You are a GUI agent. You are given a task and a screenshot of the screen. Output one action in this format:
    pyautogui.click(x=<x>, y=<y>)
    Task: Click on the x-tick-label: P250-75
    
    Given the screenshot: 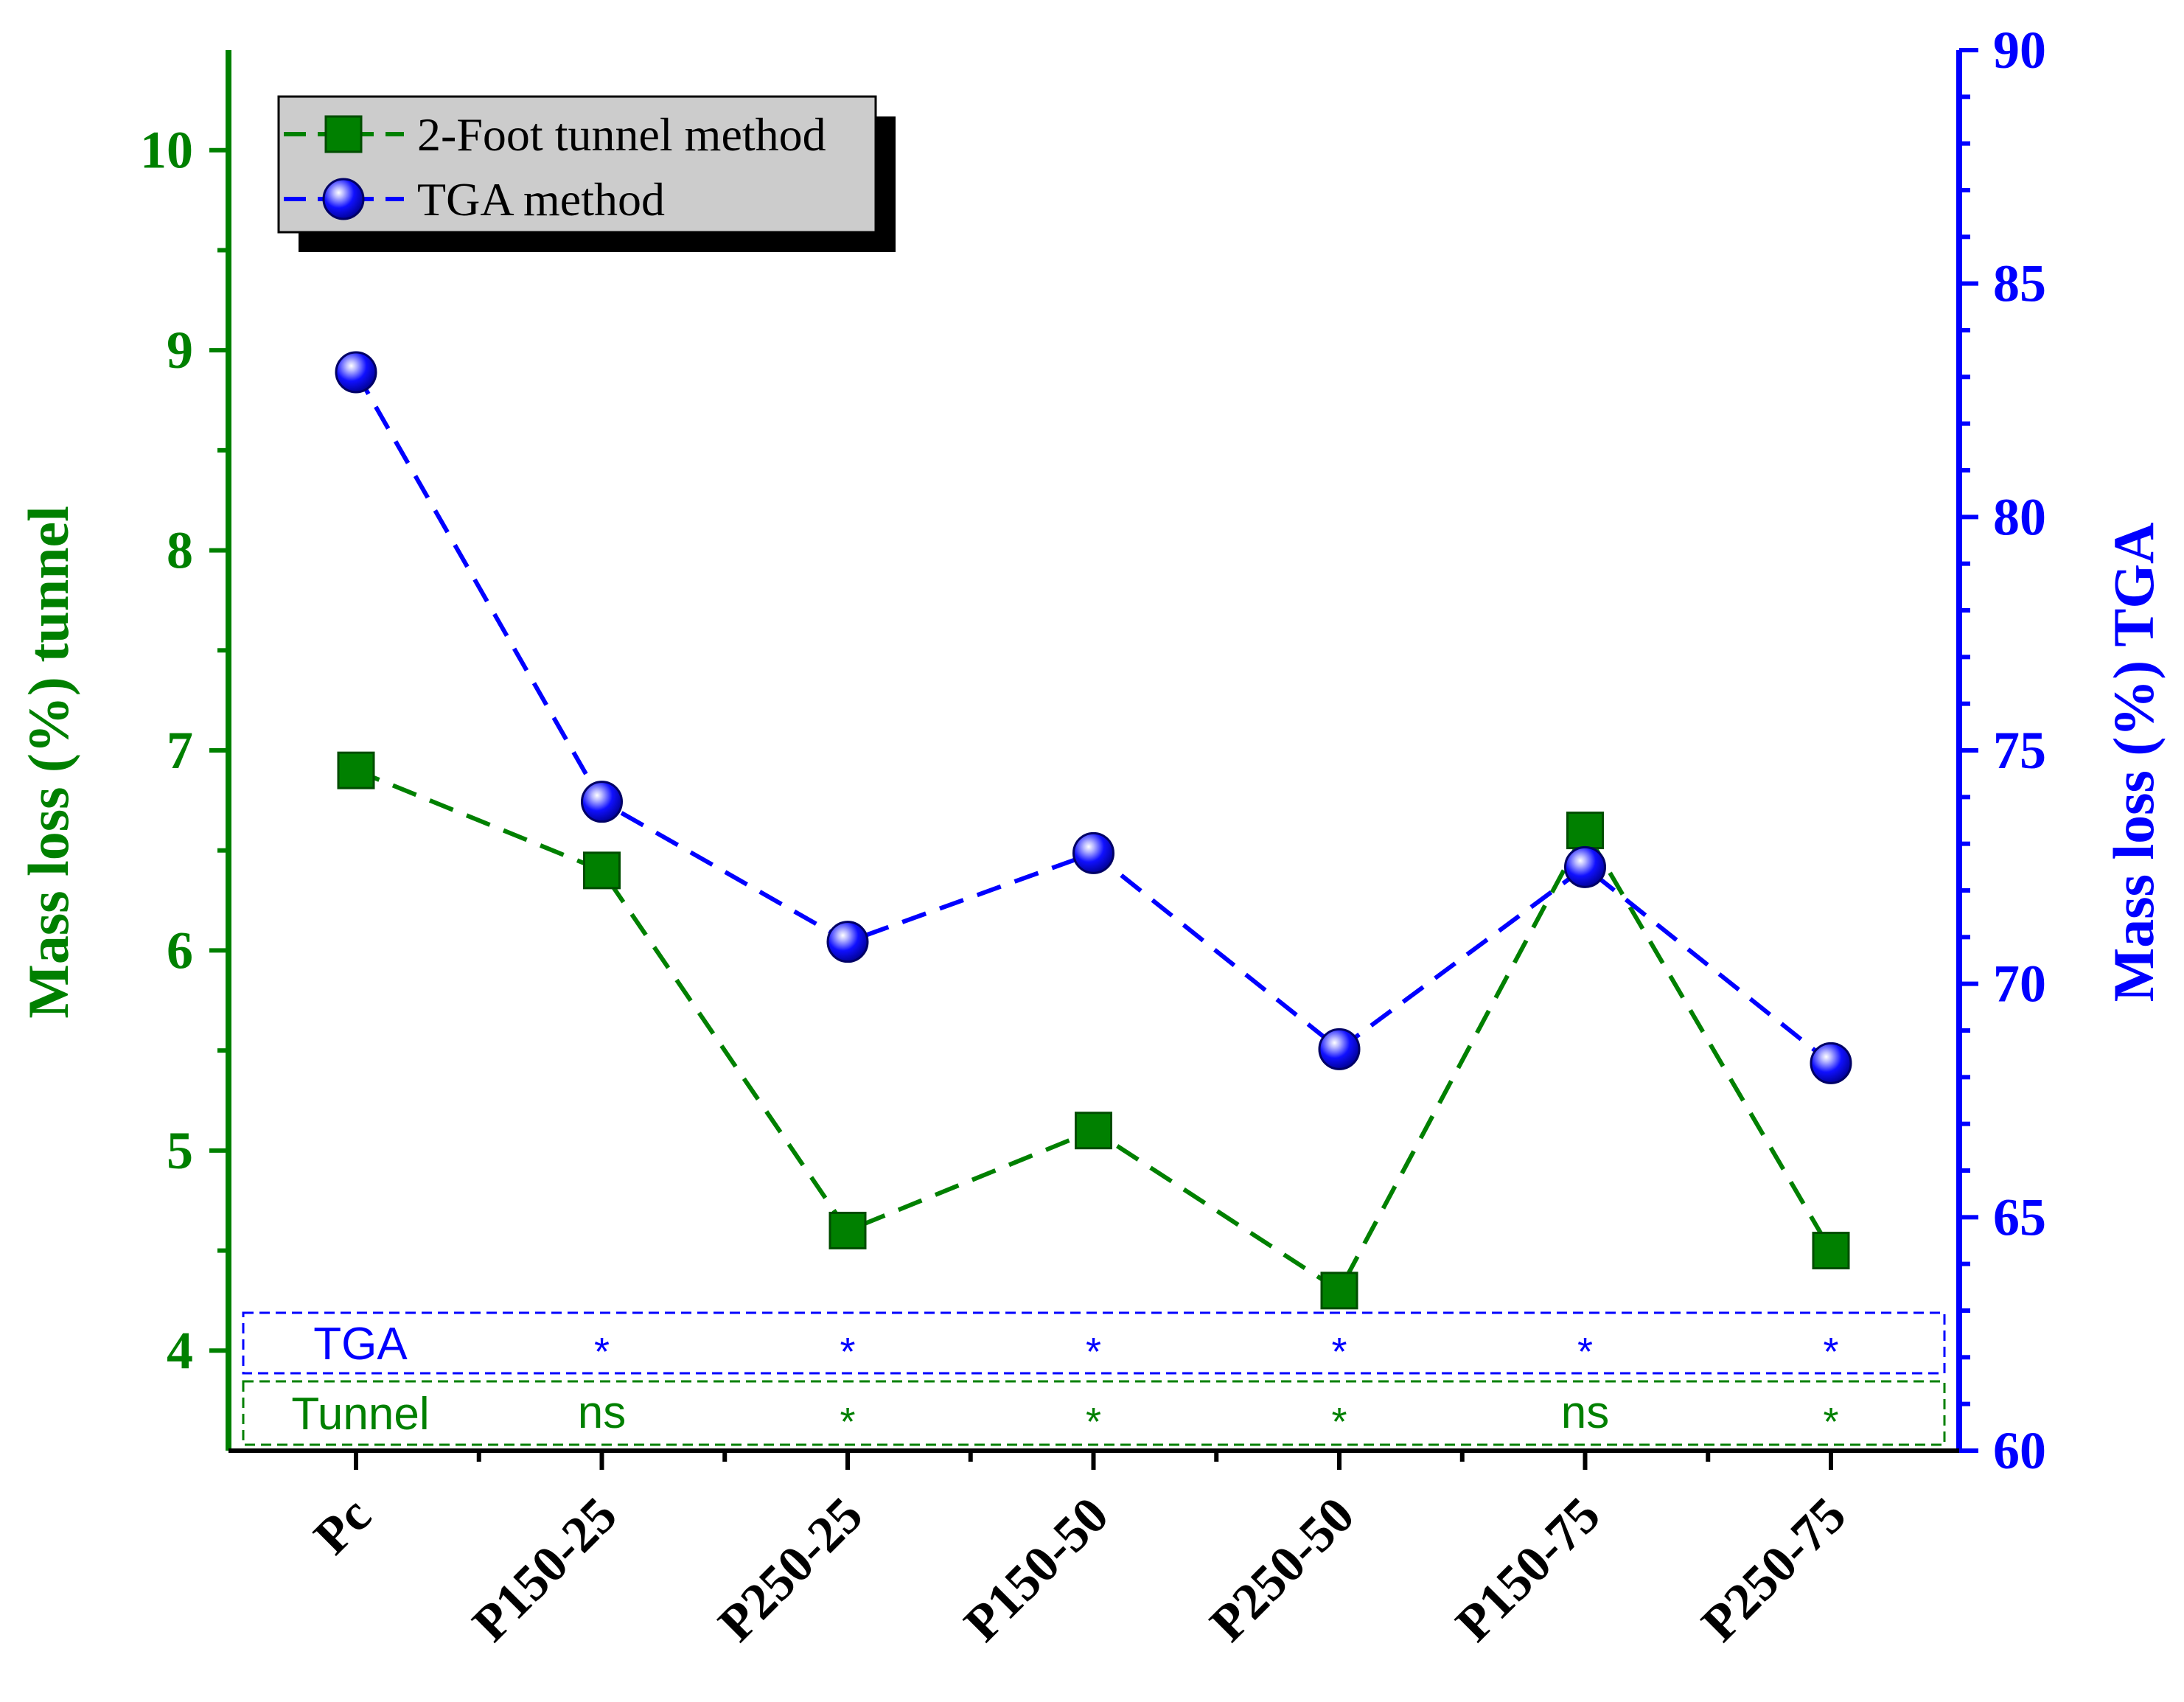 What is the action you would take?
    pyautogui.click(x=1774, y=1570)
    